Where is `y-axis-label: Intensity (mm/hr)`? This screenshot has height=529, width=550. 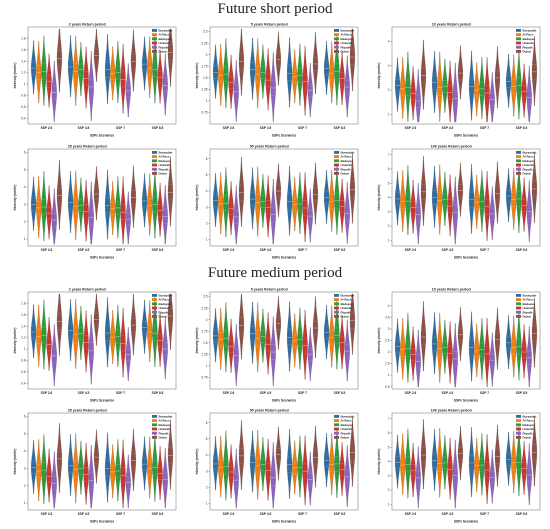 y-axis-label: Intensity (mm/hr) is located at coordinates (197, 198).